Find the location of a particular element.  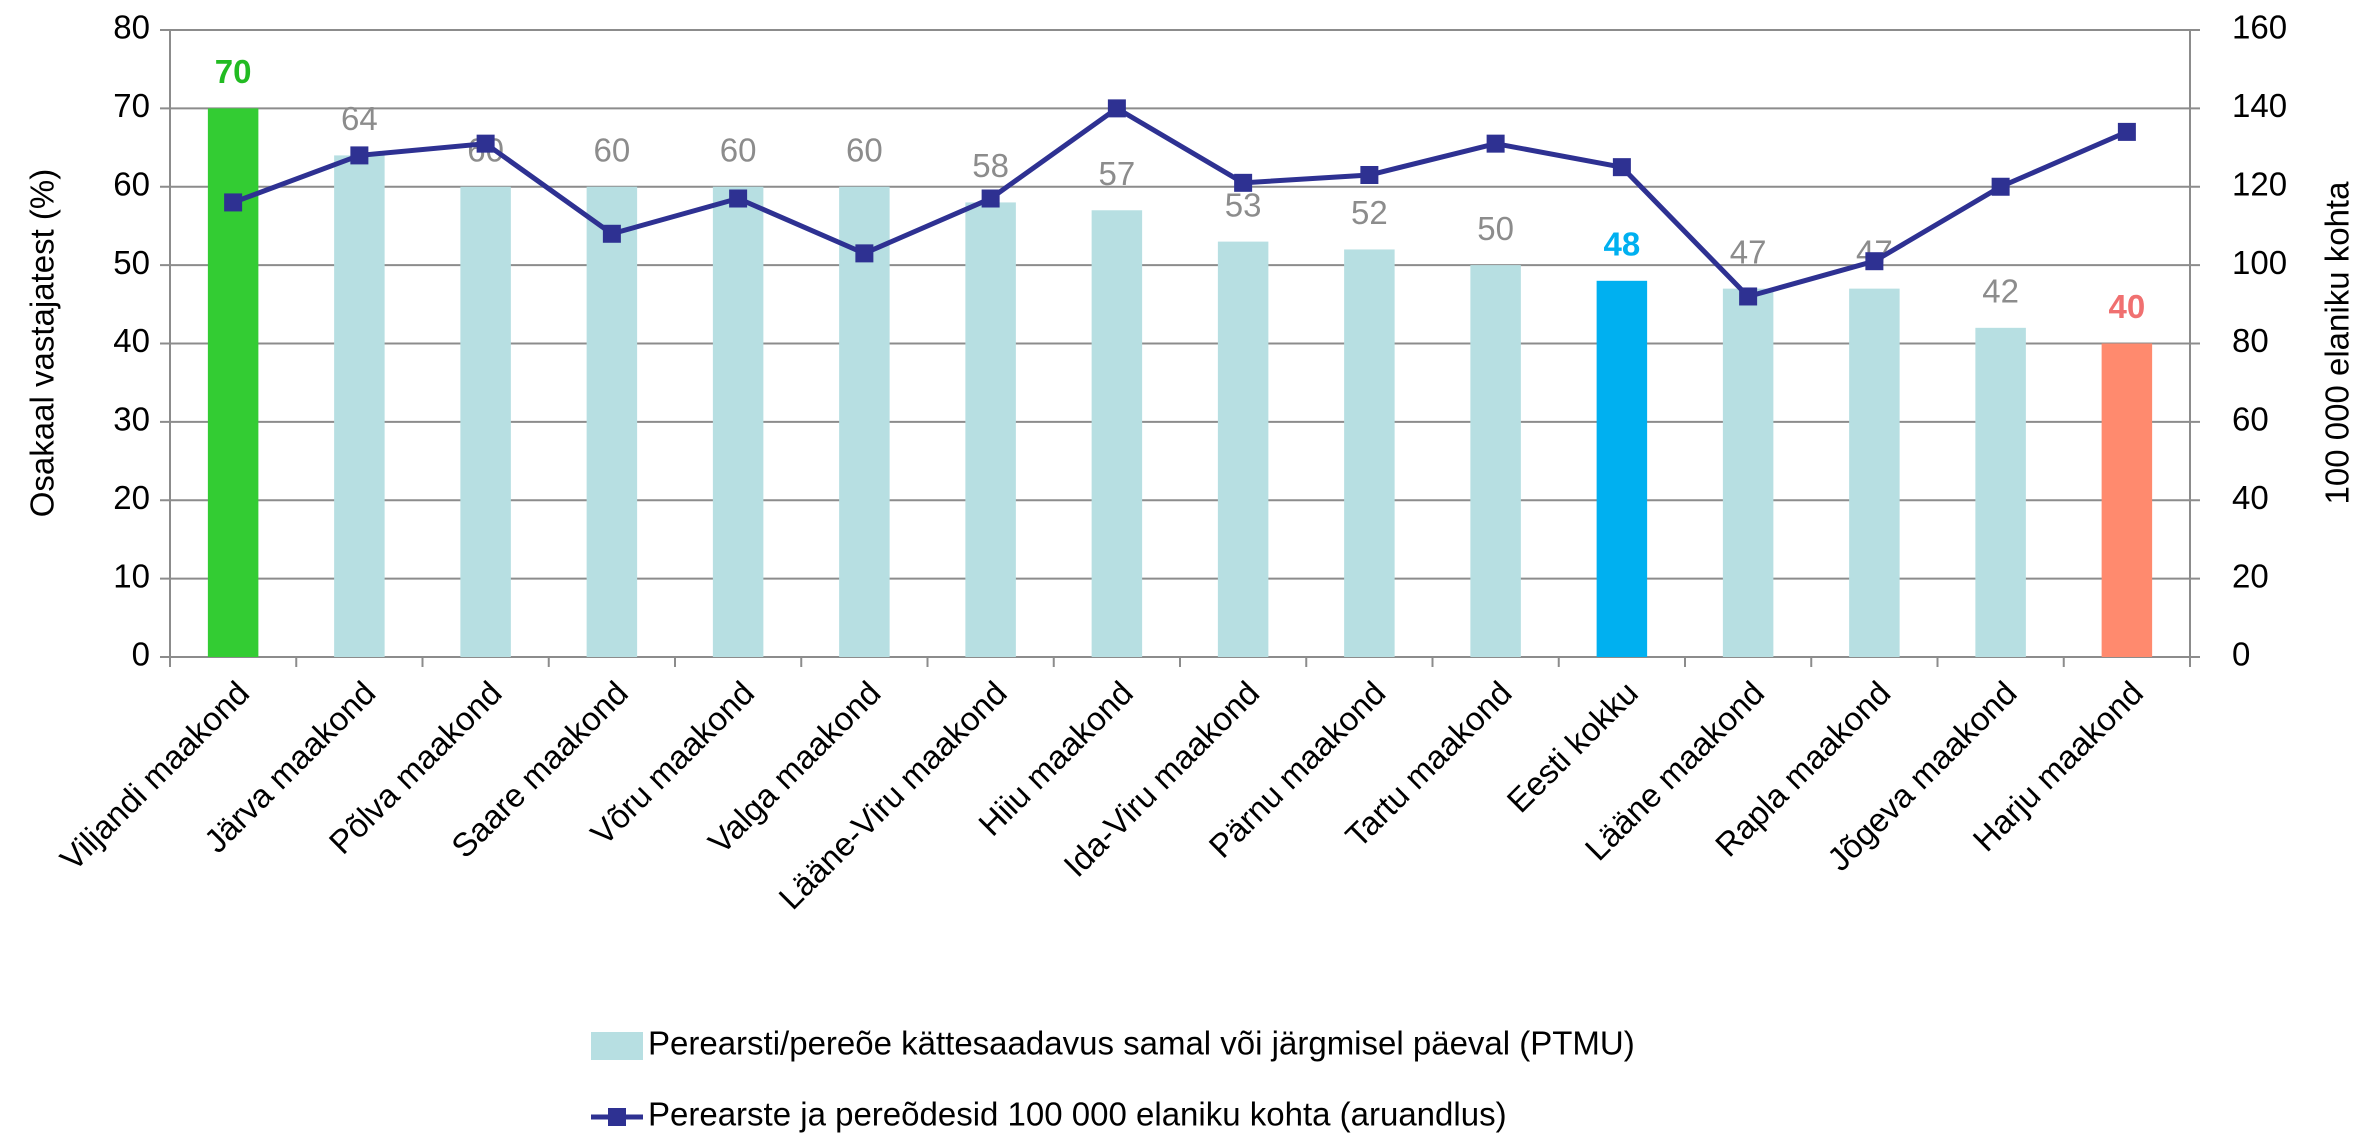

y2-tick-label: 40 is located at coordinates (2250, 497).